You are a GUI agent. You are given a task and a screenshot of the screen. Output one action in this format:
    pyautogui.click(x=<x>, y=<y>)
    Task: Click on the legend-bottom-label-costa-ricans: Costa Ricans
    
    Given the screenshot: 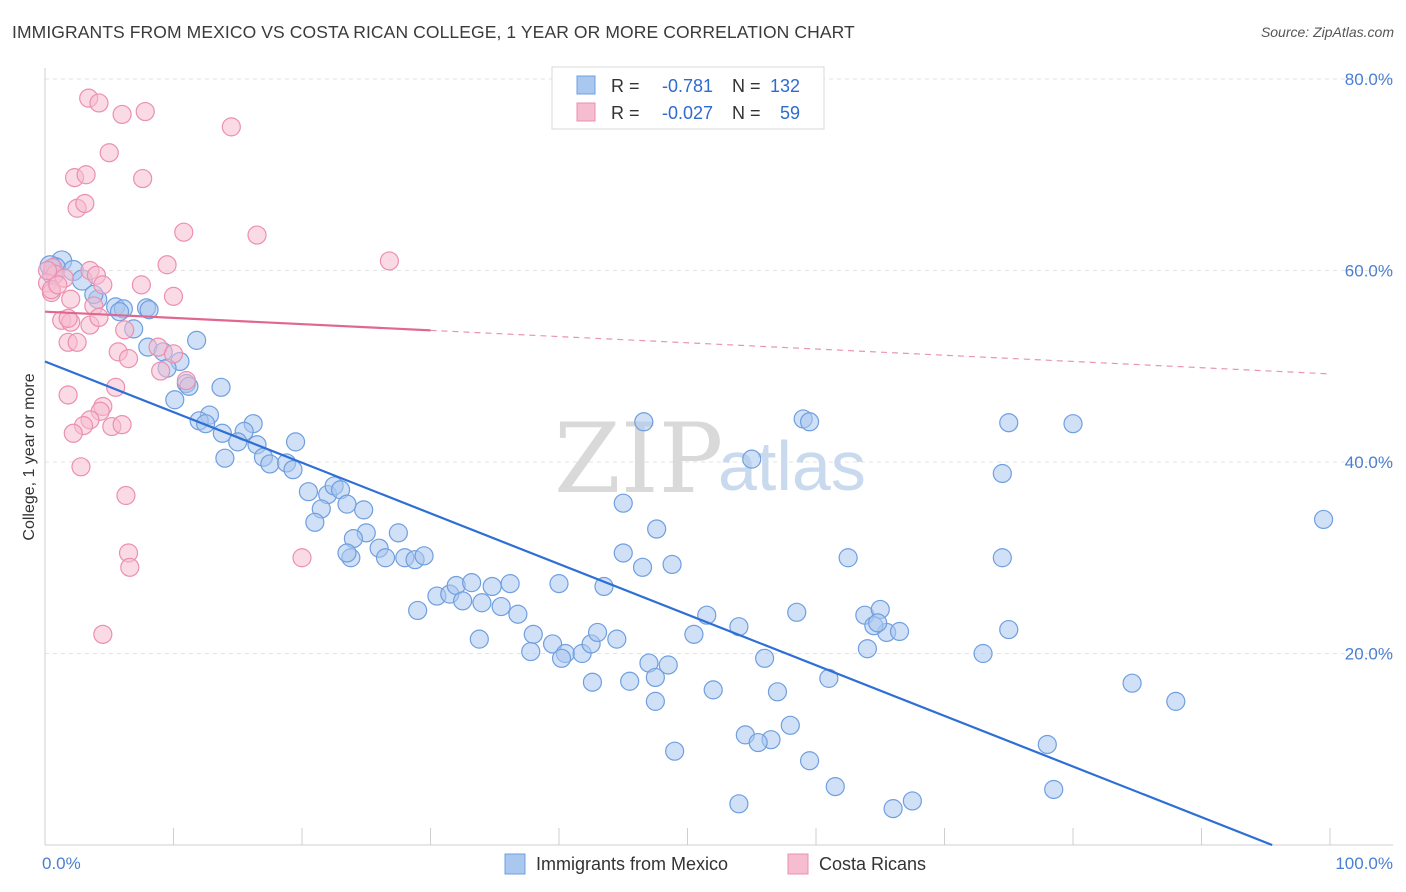 What is the action you would take?
    pyautogui.click(x=872, y=864)
    